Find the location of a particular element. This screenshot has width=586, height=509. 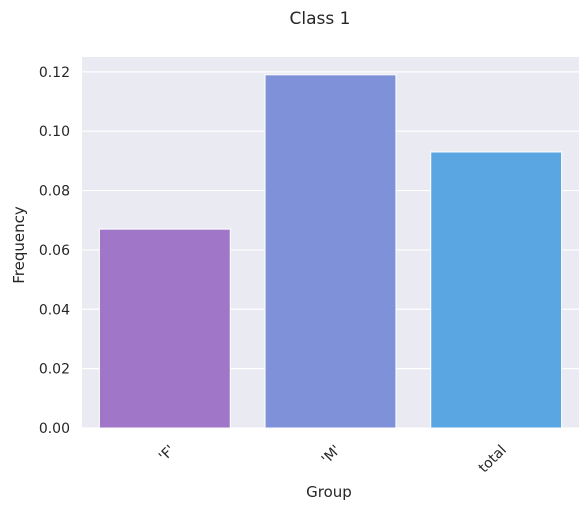

x-tick-labels: 'F' 'M' total is located at coordinates (333, 459).